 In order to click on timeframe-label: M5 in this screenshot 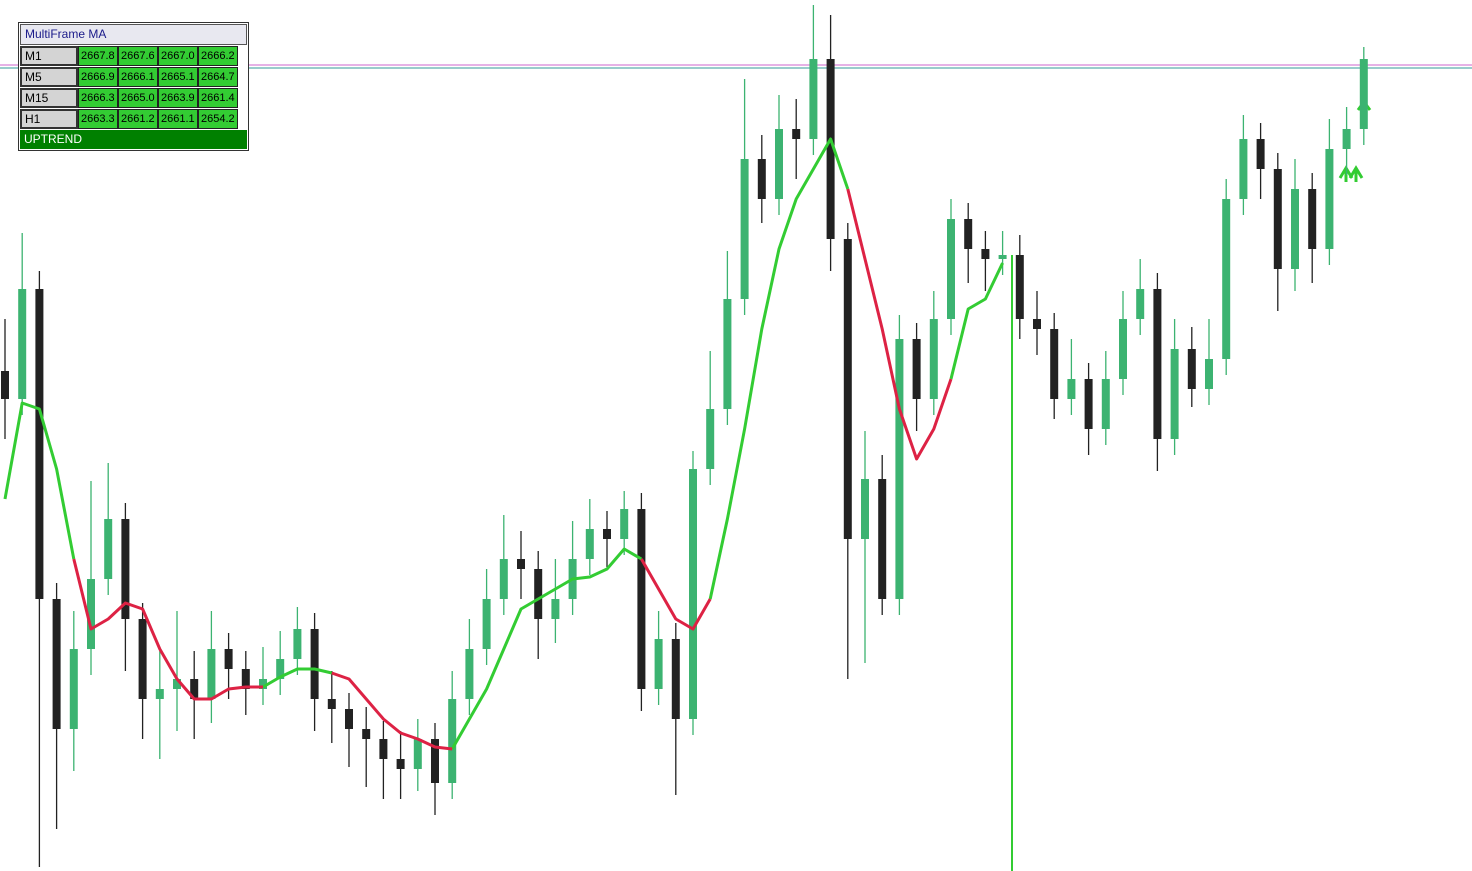, I will do `click(49, 77)`.